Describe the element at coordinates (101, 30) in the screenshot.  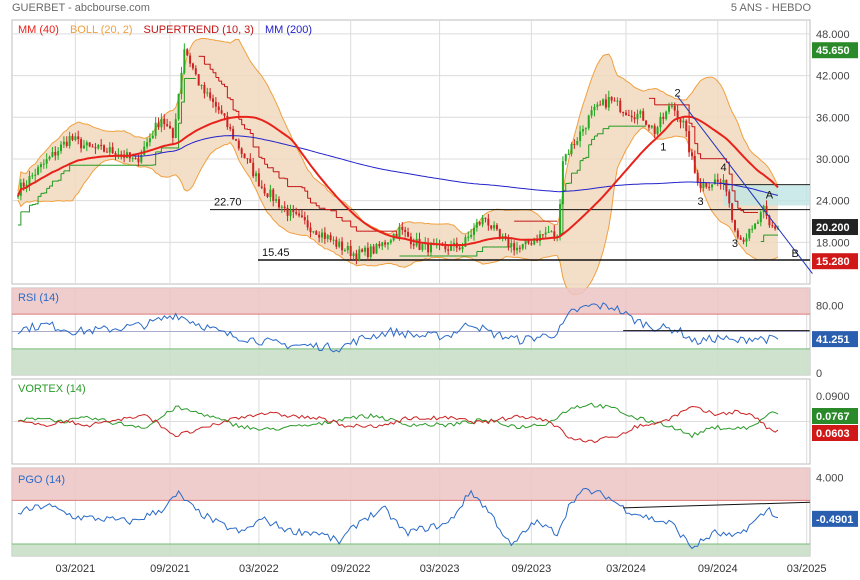
I see `legend-entry: BOLL (20, 2)` at that location.